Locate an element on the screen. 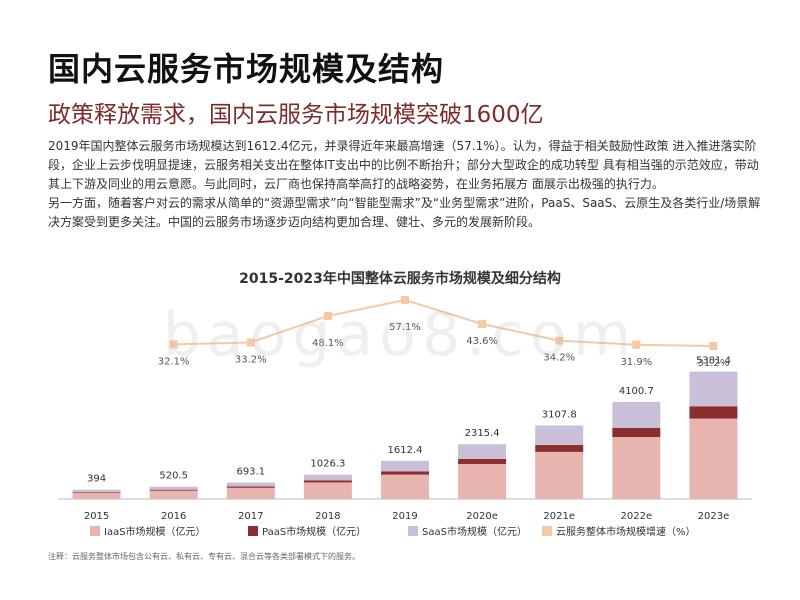 Image resolution: width=800 pixels, height=600 pixels. legend-label: 云服务整体市场规模增速（%） is located at coordinates (626, 531).